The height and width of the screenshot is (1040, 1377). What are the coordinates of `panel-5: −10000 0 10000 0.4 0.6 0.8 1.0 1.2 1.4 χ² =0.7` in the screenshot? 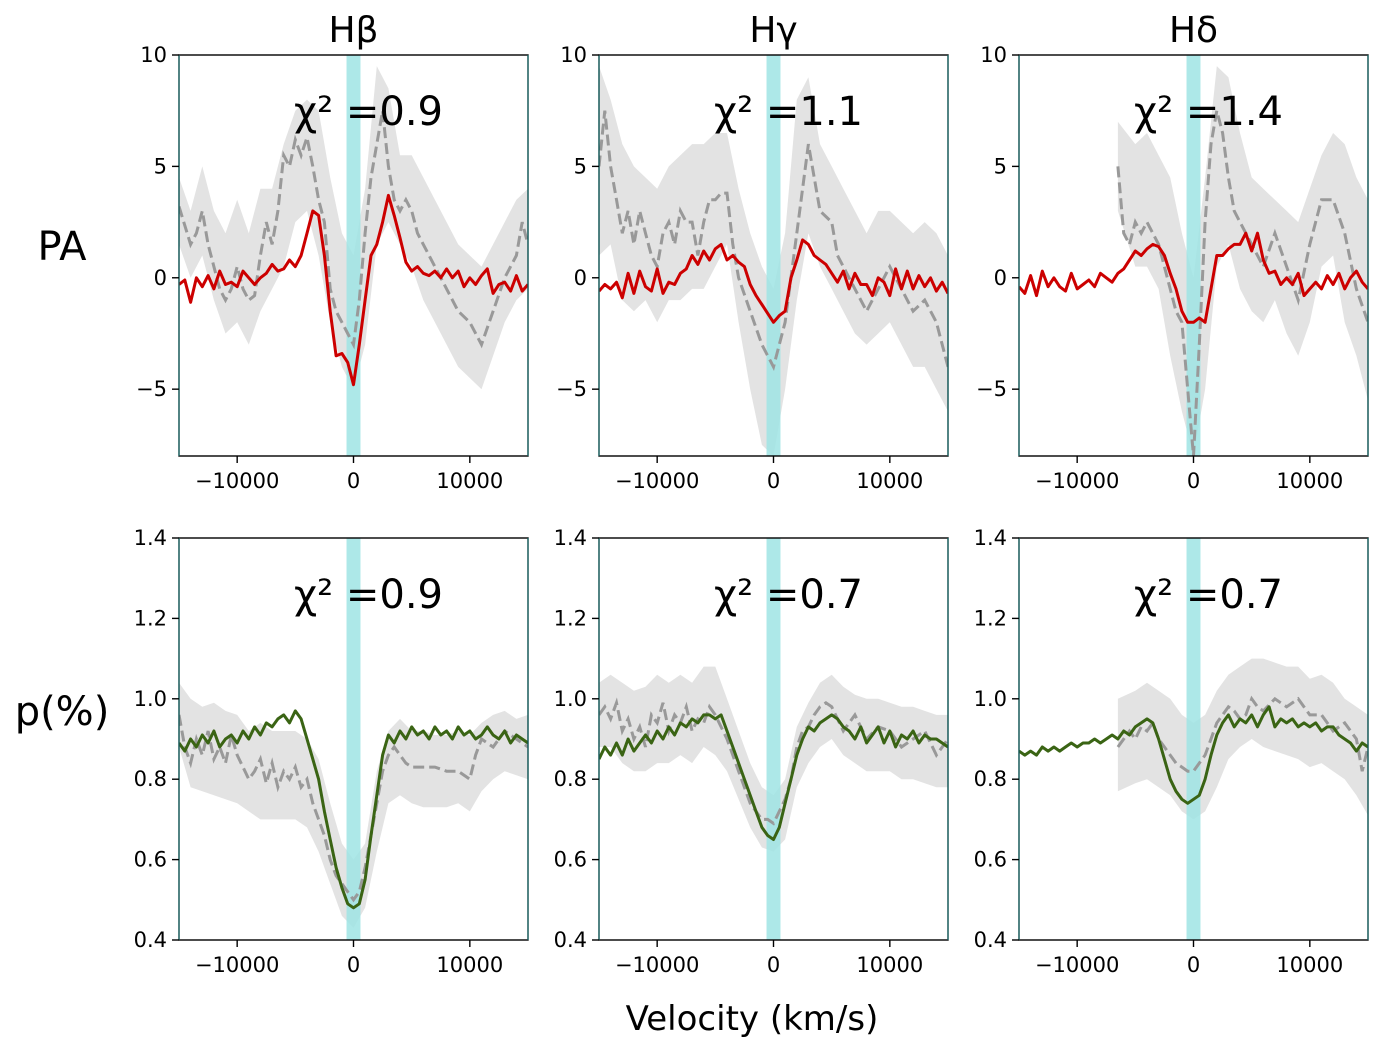 It's located at (751, 751).